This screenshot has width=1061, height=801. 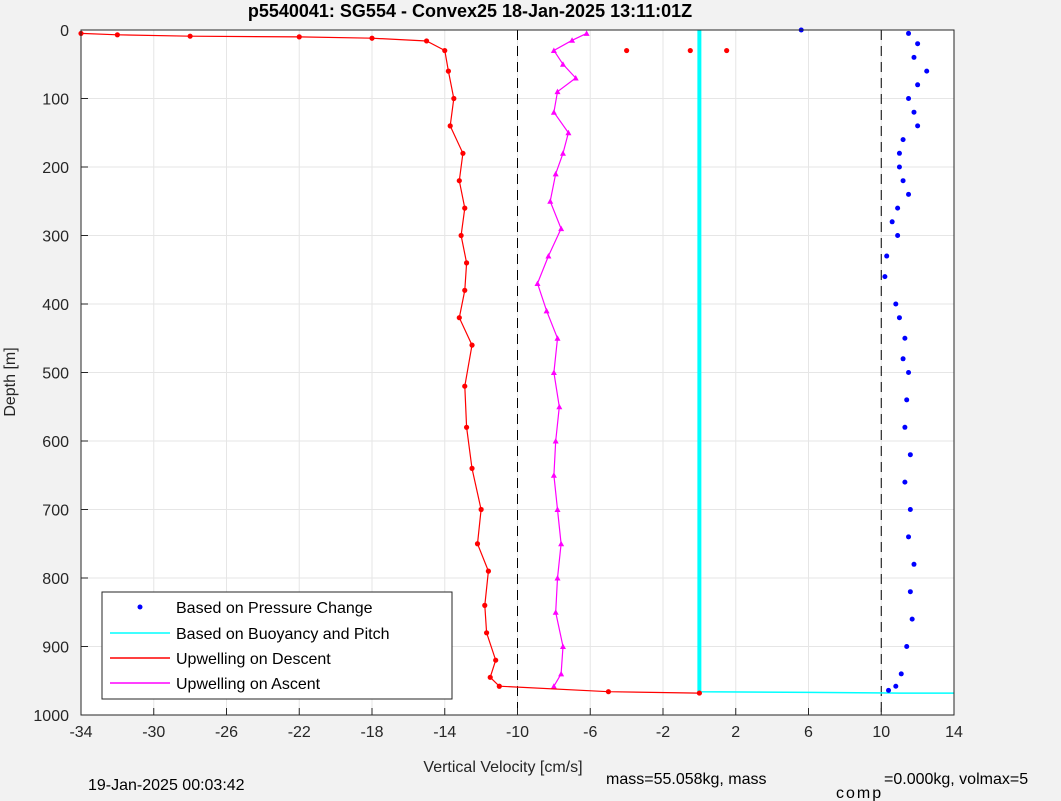 I want to click on x-tick-label: 2, so click(x=735, y=732).